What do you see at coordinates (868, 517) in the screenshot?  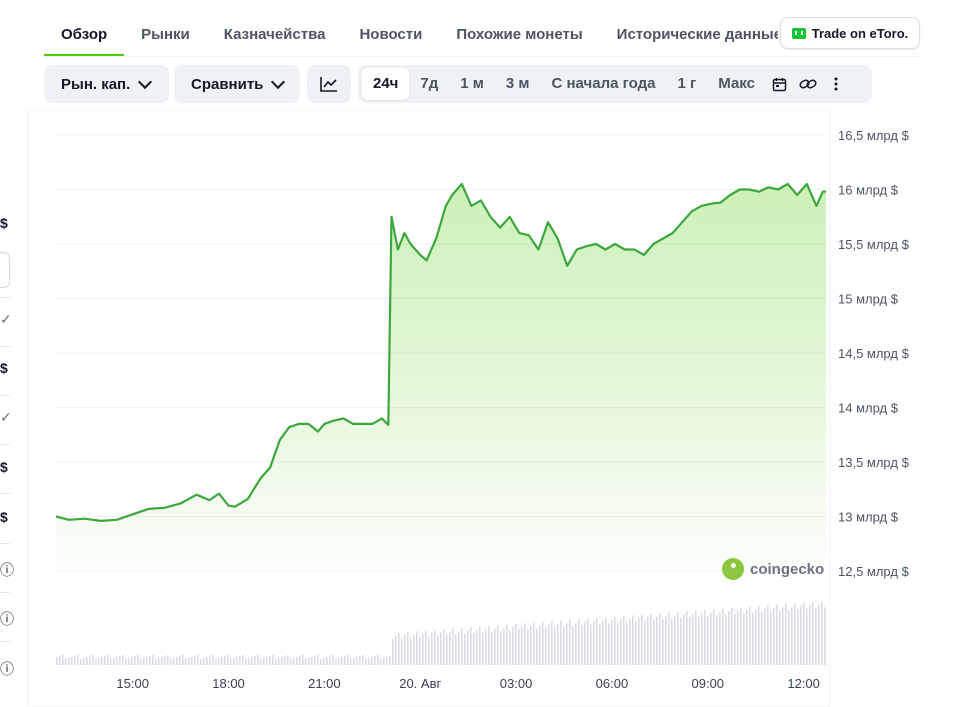 I see `y-tick-label: 13 млрд $` at bounding box center [868, 517].